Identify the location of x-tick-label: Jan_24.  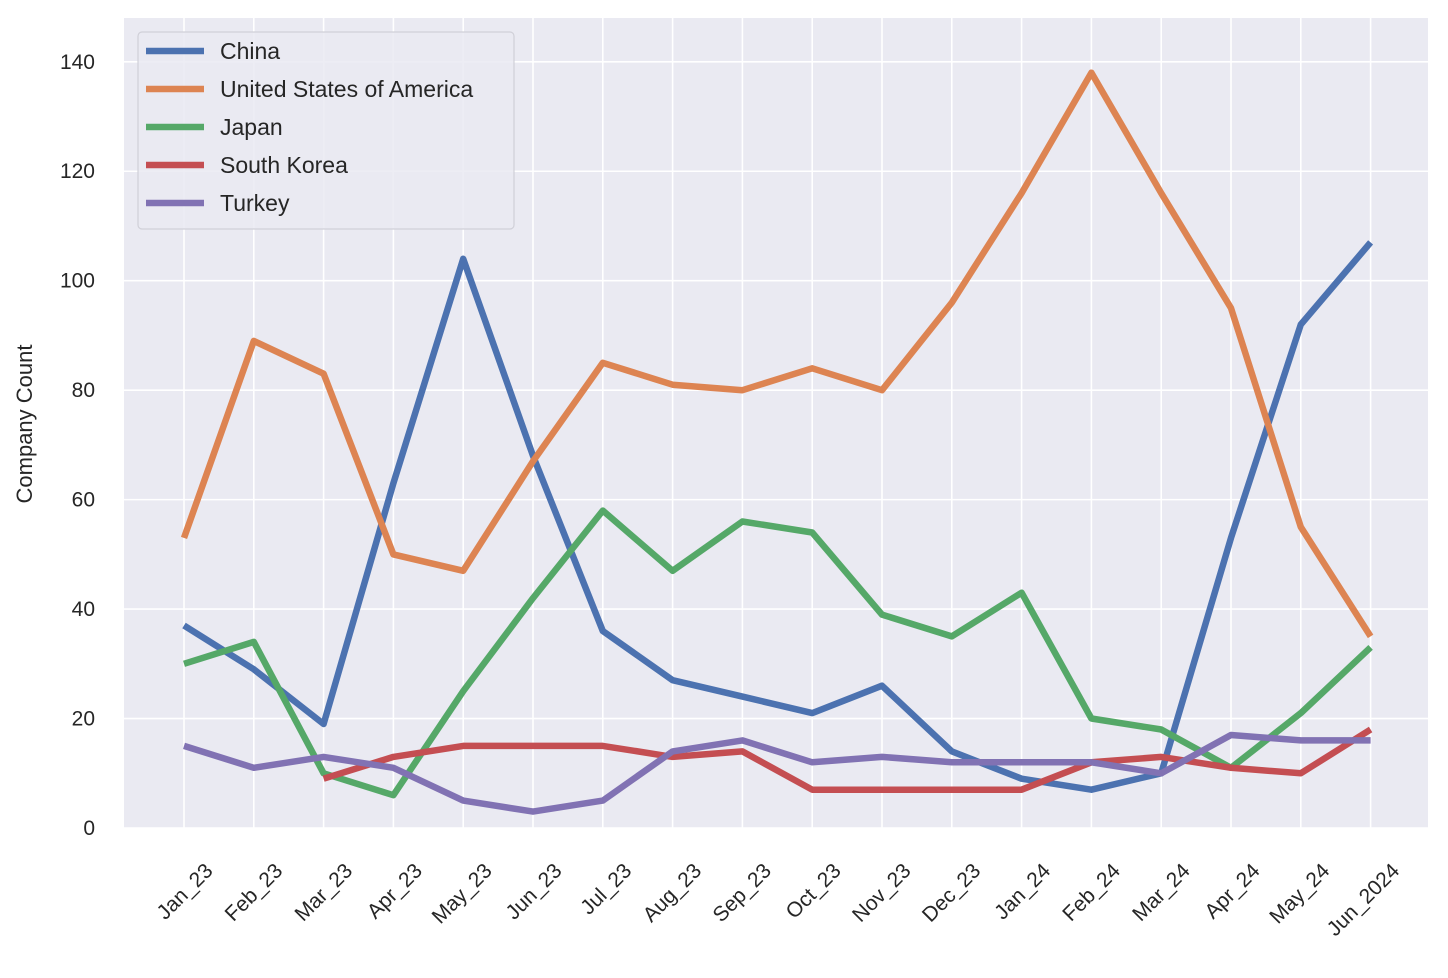
(1022, 891).